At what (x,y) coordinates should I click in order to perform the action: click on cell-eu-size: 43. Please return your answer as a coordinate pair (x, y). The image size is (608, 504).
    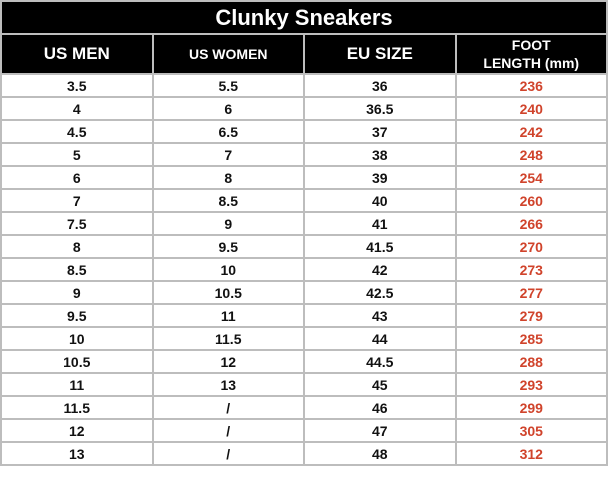
    Looking at the image, I should click on (380, 315).